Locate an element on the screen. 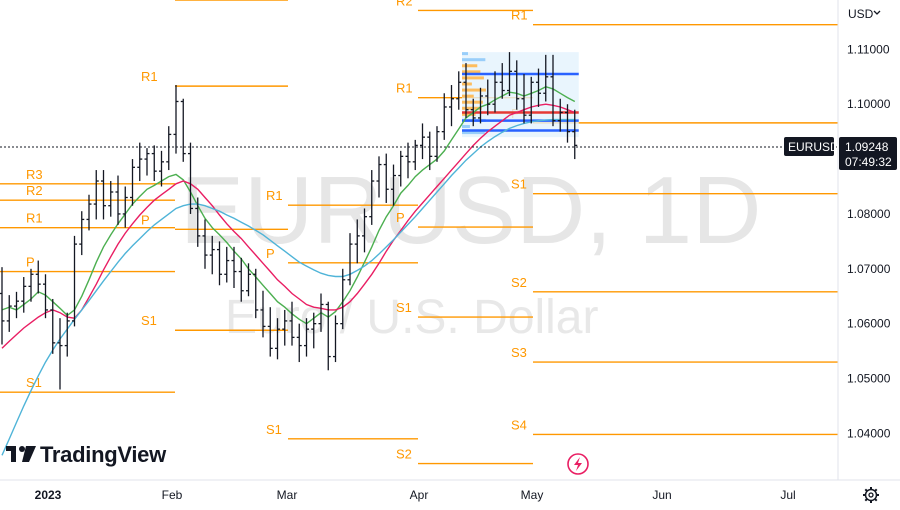 This screenshot has width=900, height=510. pivot-label-may-s4: S4 is located at coordinates (519, 424).